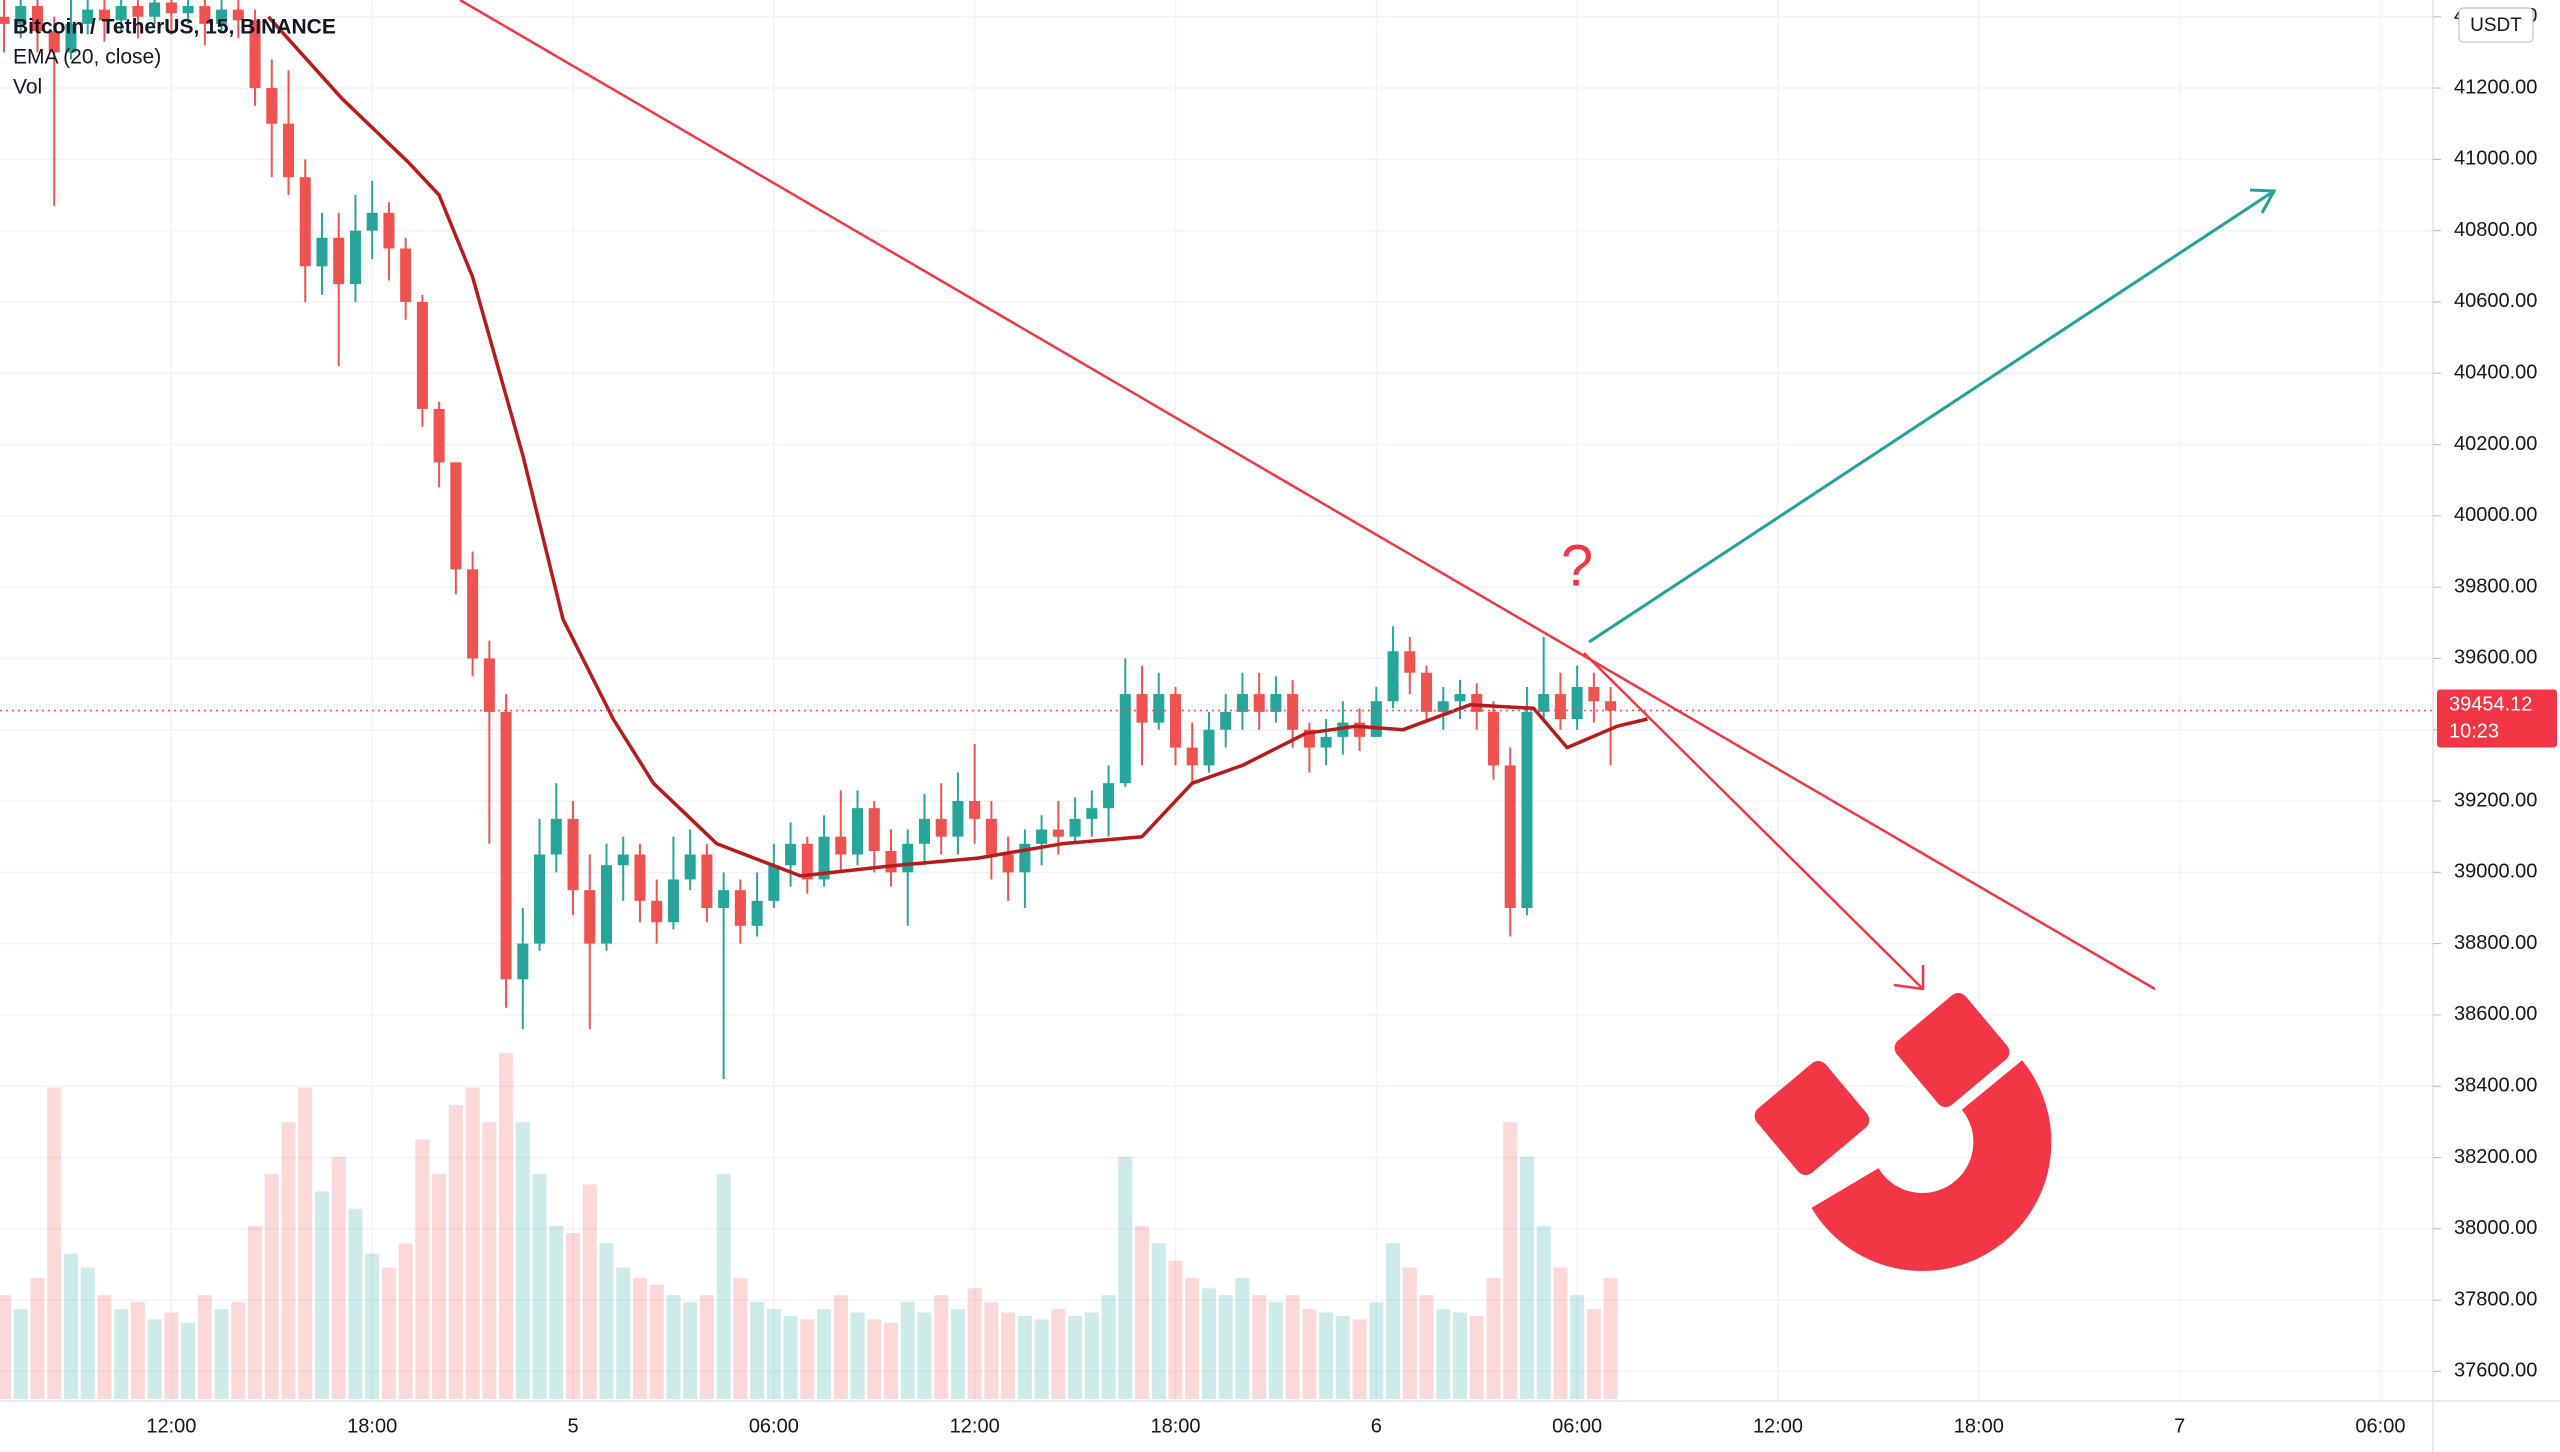  Describe the element at coordinates (2495, 872) in the screenshot. I see `y-tick-label: 39000.00` at that location.